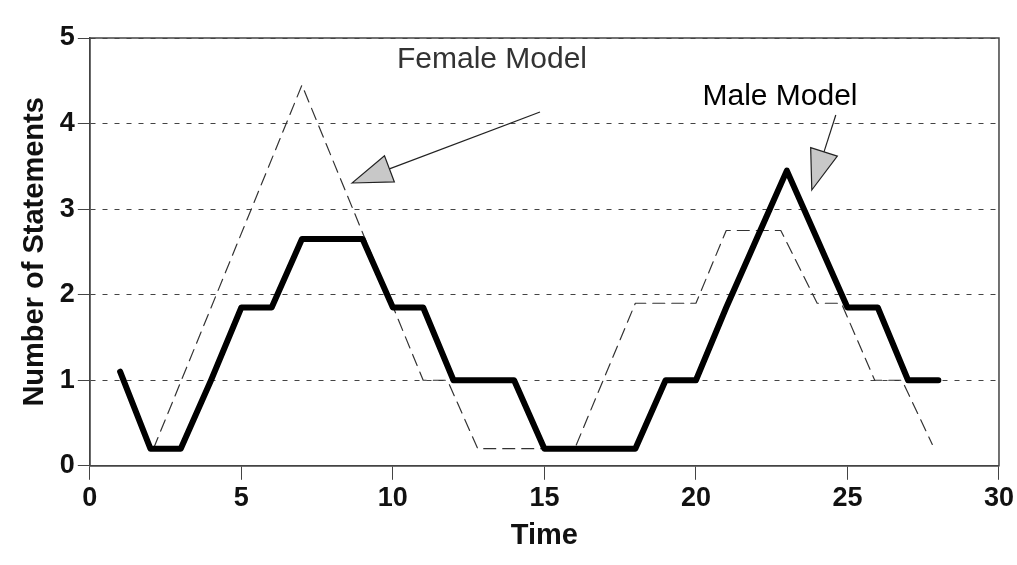 This screenshot has width=1017, height=565. I want to click on x-tick-label: 25, so click(847, 497).